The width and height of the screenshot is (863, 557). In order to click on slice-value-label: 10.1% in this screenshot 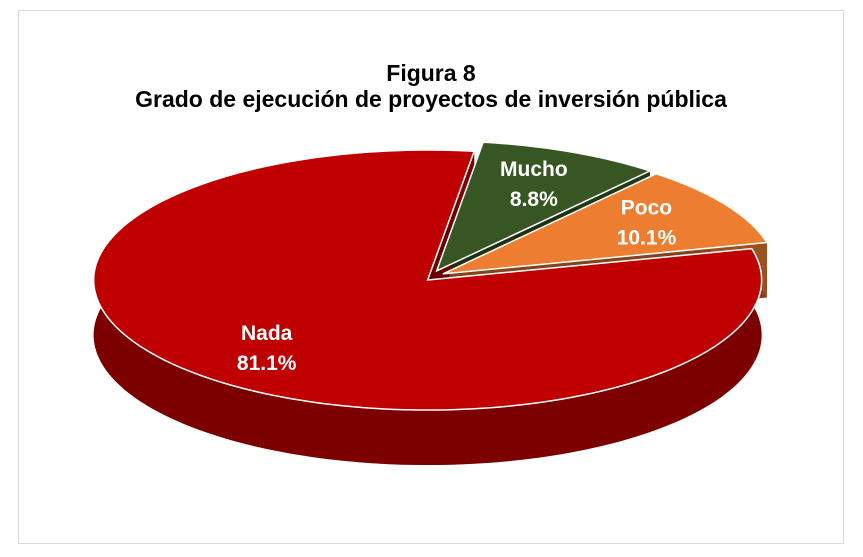, I will do `click(647, 238)`.